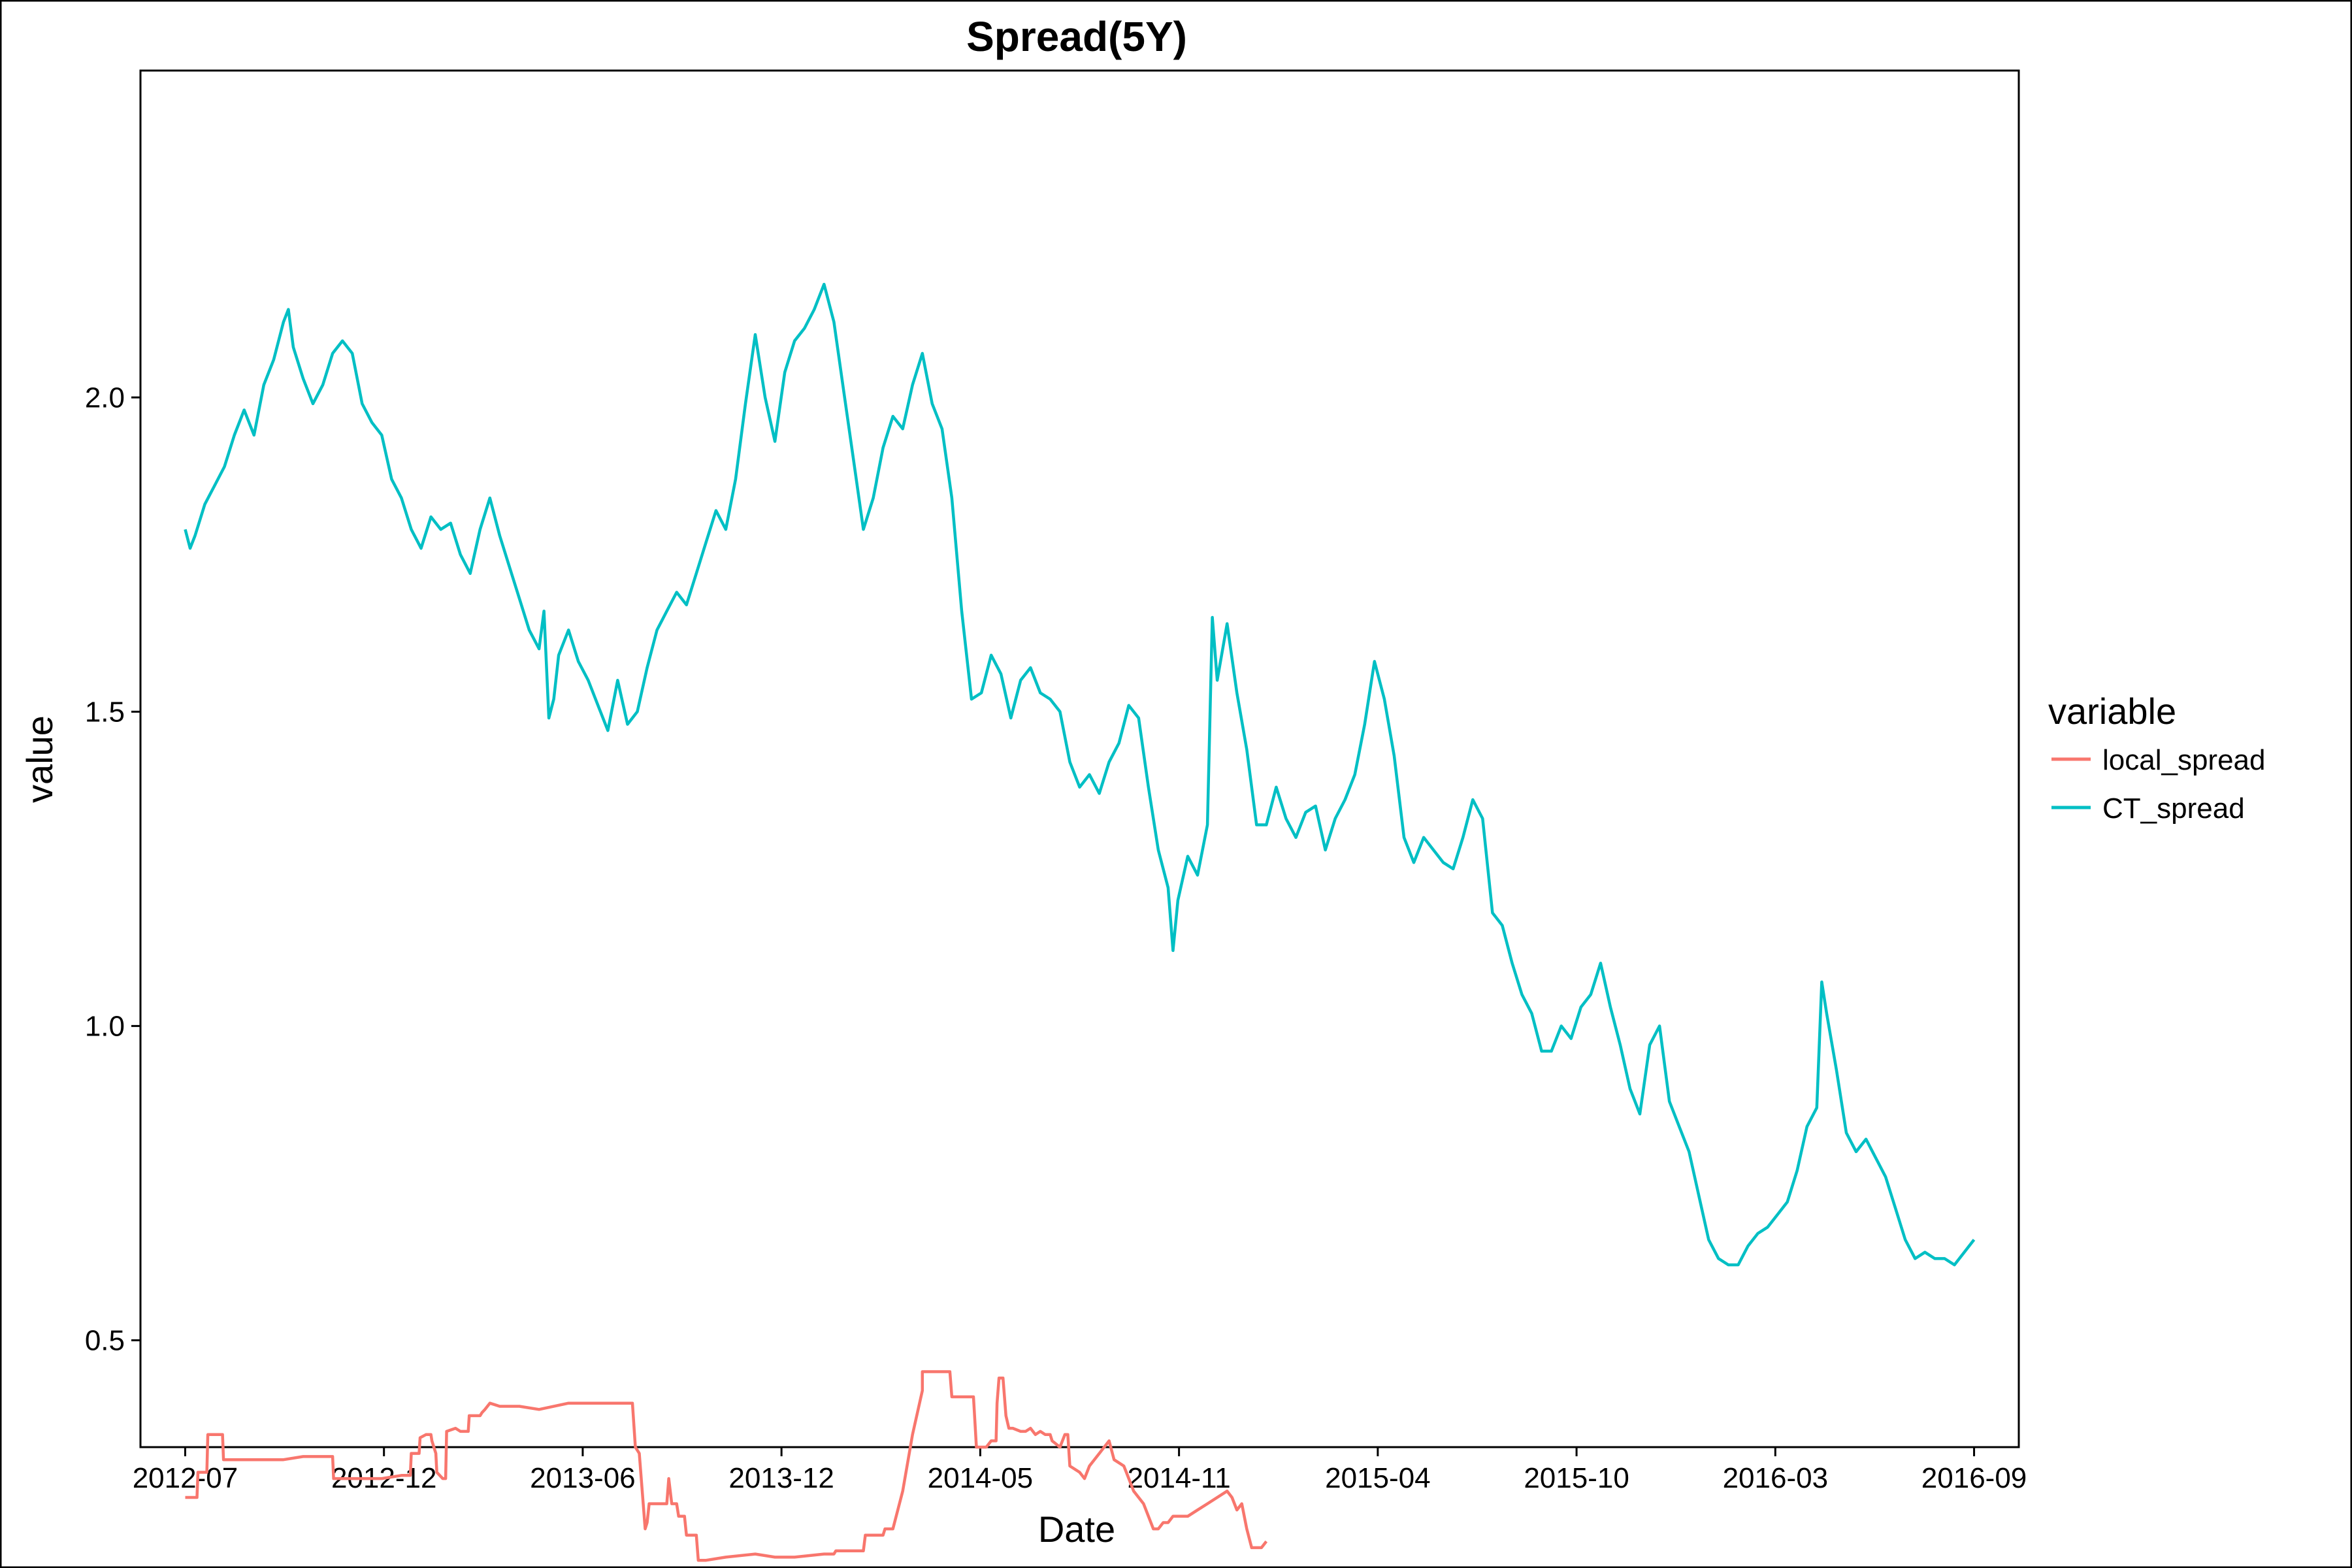  I want to click on y-axis: 0.5 1.0 1.5 2.0, so click(112, 869).